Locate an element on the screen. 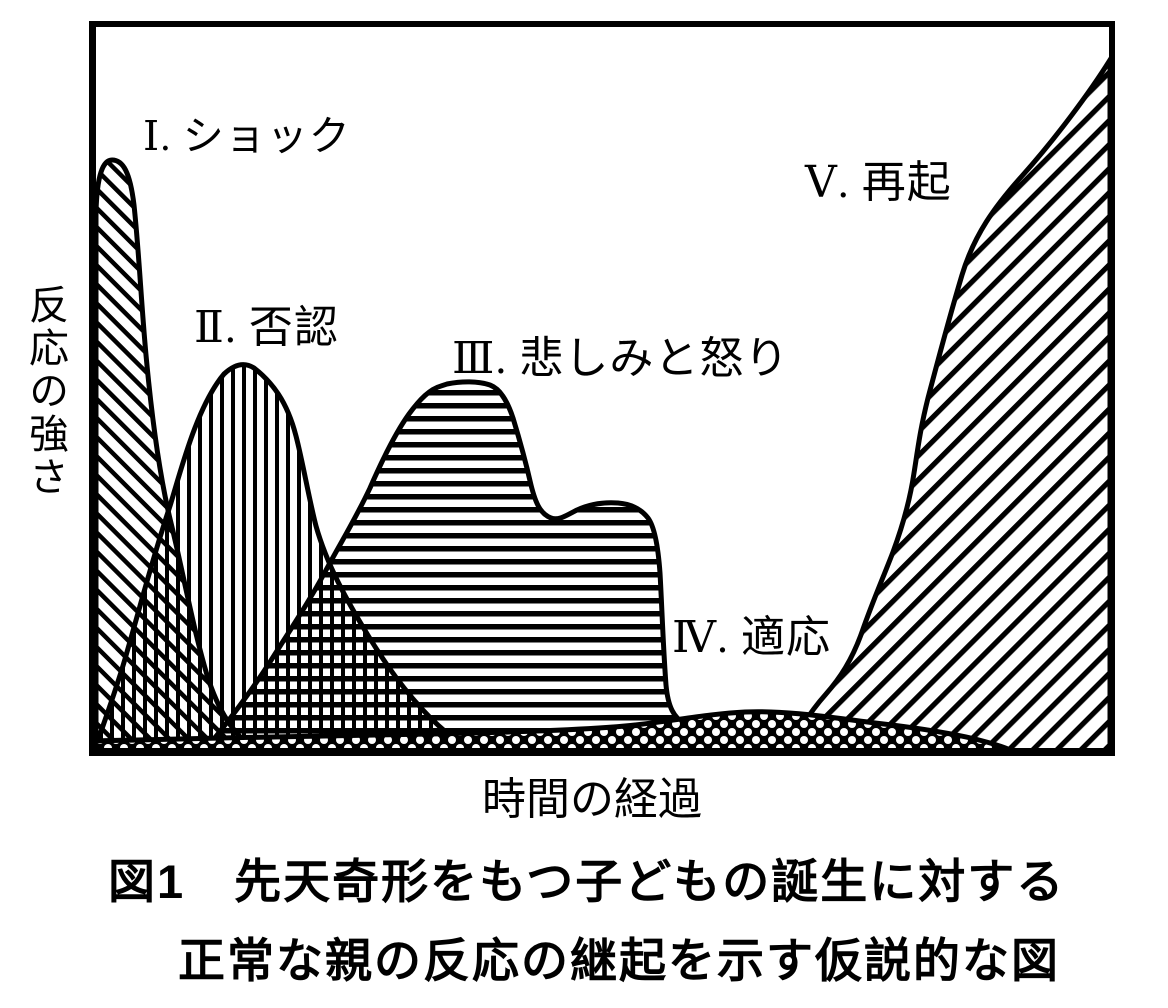 The width and height of the screenshot is (1168, 1008). stage-label-adaptation: Ⅳ. 適応 is located at coordinates (751, 637).